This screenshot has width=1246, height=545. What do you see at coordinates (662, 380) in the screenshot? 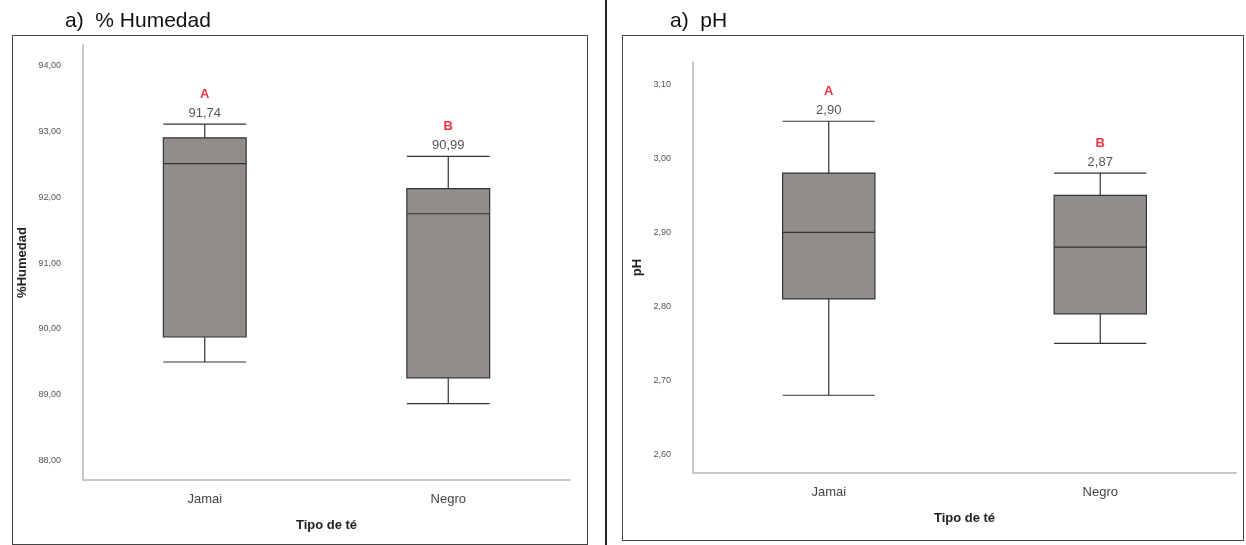
I see `y-tick-label: 2,70` at bounding box center [662, 380].